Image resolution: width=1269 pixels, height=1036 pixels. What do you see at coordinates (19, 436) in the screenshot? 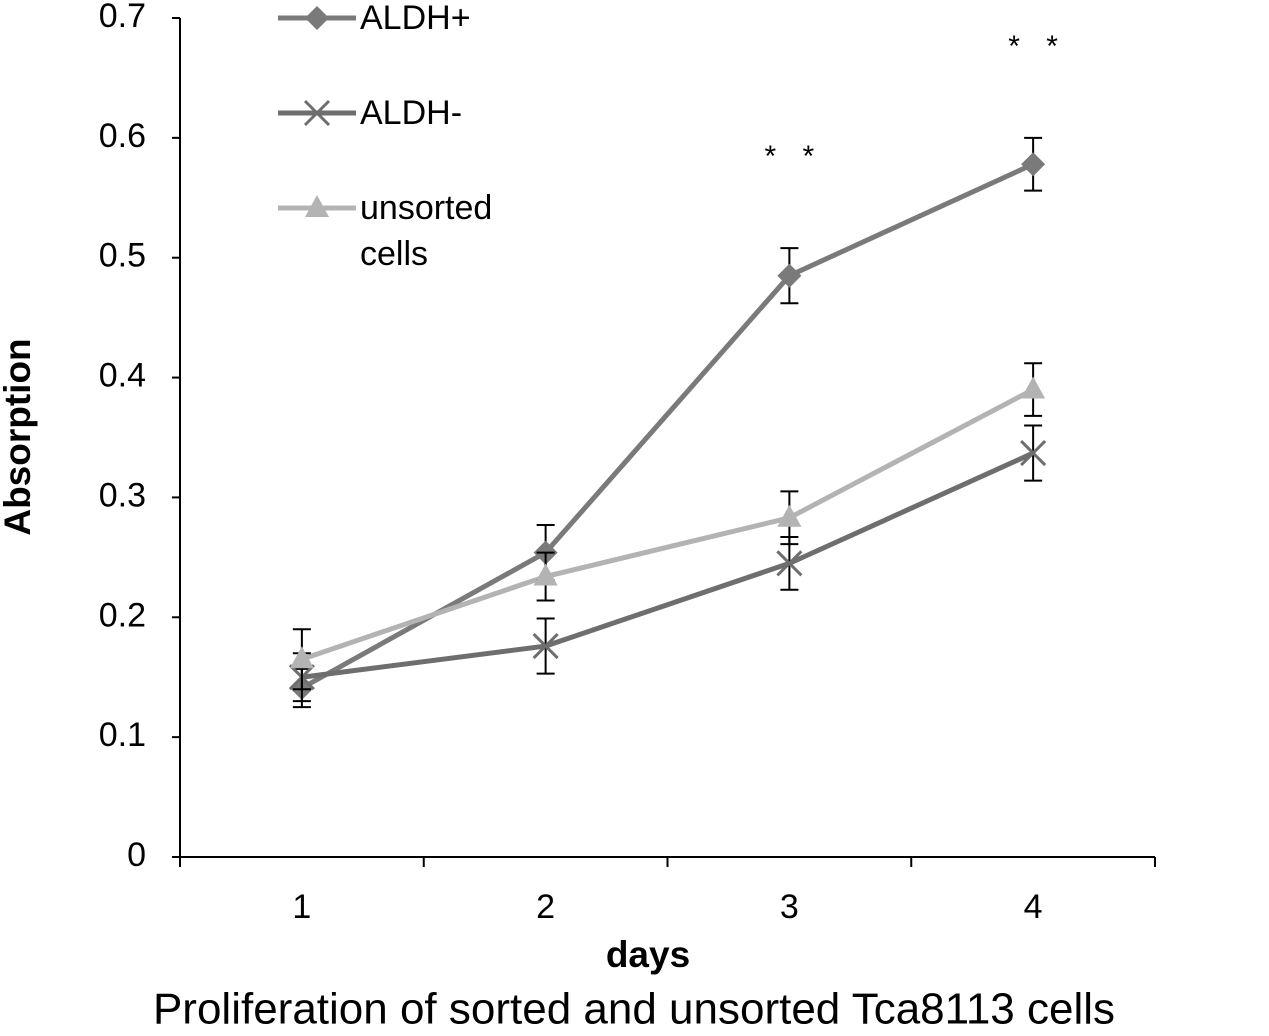
I see `y-axis-title: Absorption` at bounding box center [19, 436].